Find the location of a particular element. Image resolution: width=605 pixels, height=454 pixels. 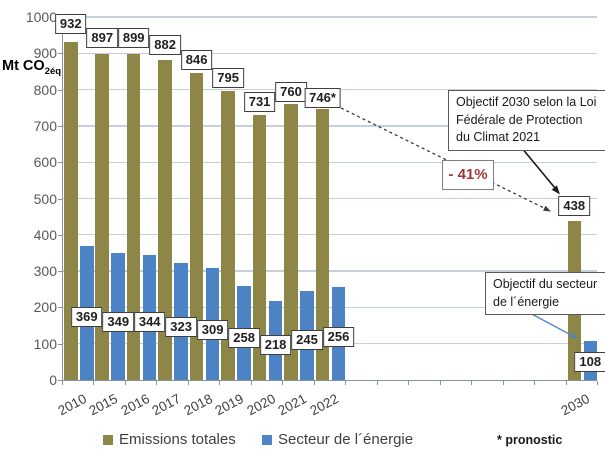

bar-emissions-2021 is located at coordinates (291, 242).